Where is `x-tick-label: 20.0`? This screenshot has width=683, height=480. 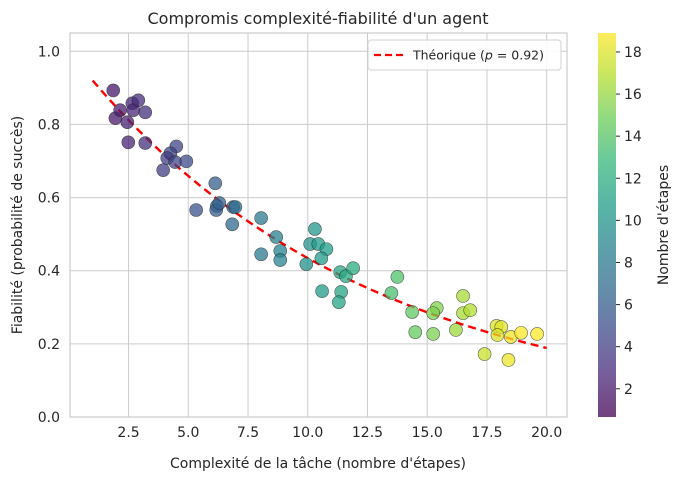 x-tick-label: 20.0 is located at coordinates (546, 433).